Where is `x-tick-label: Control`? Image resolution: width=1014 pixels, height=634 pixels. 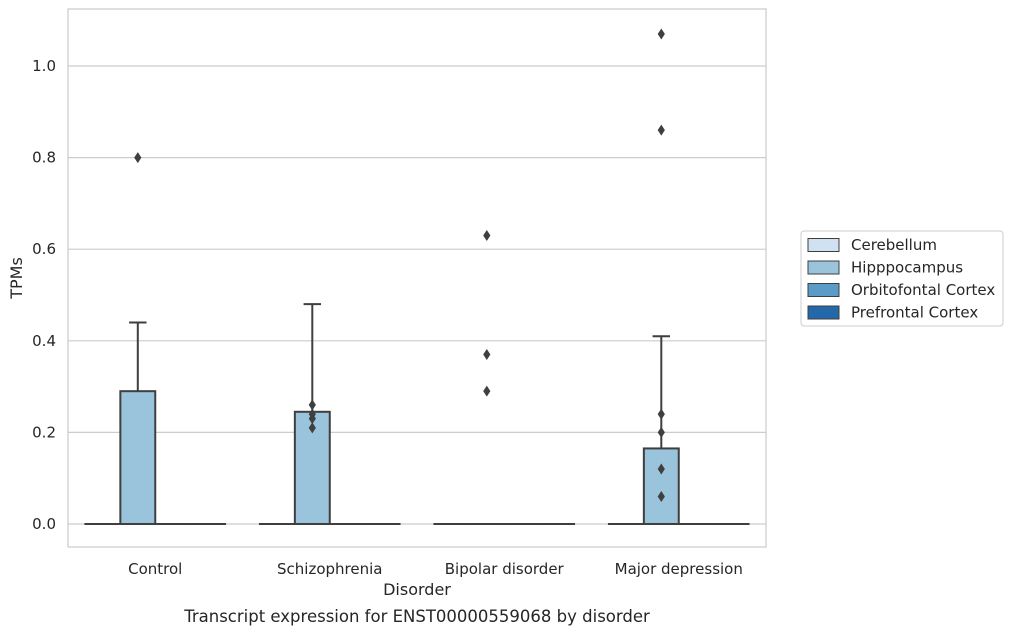
x-tick-label: Control is located at coordinates (155, 569).